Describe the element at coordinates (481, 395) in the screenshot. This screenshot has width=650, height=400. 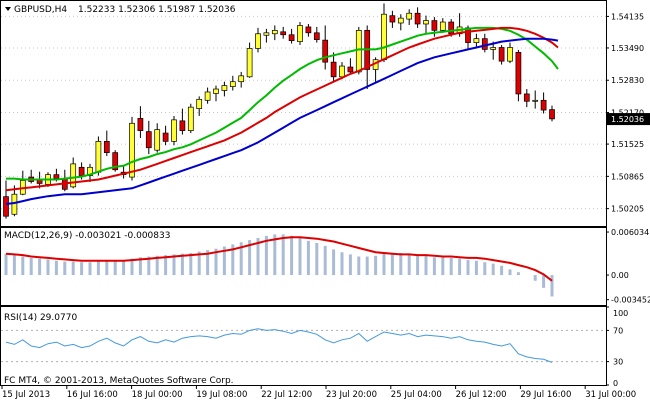
I see `time-tick-label: 26 Jul 12:00` at that location.